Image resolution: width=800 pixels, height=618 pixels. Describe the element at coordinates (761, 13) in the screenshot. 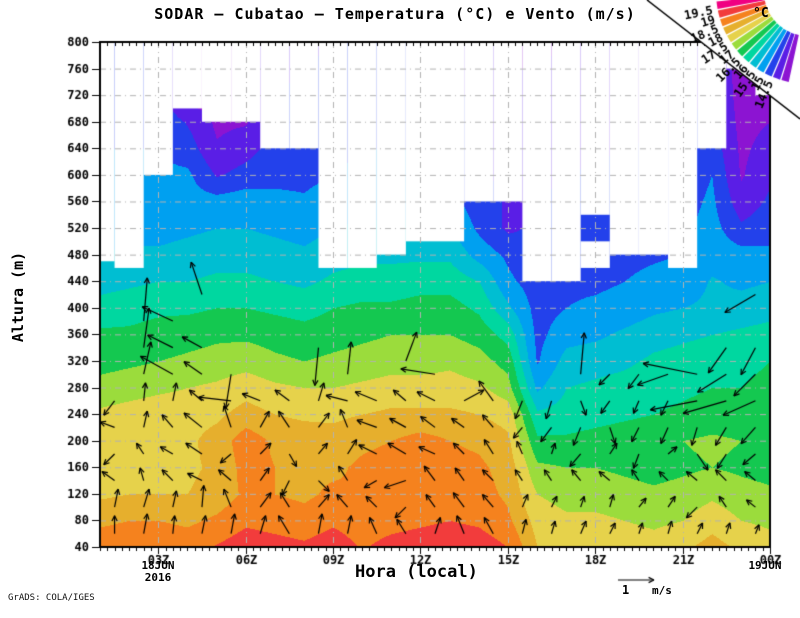

I see `legend-unit-celsius: °C` at that location.